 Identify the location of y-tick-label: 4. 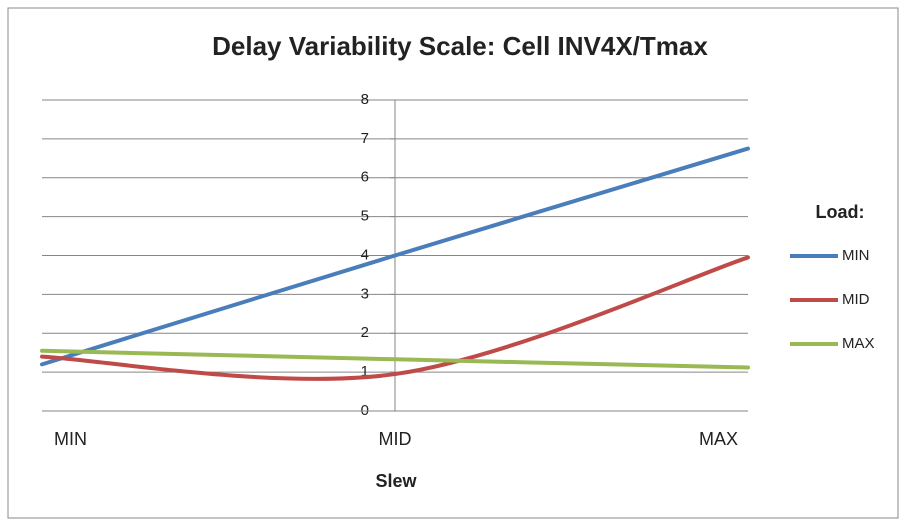
(365, 254).